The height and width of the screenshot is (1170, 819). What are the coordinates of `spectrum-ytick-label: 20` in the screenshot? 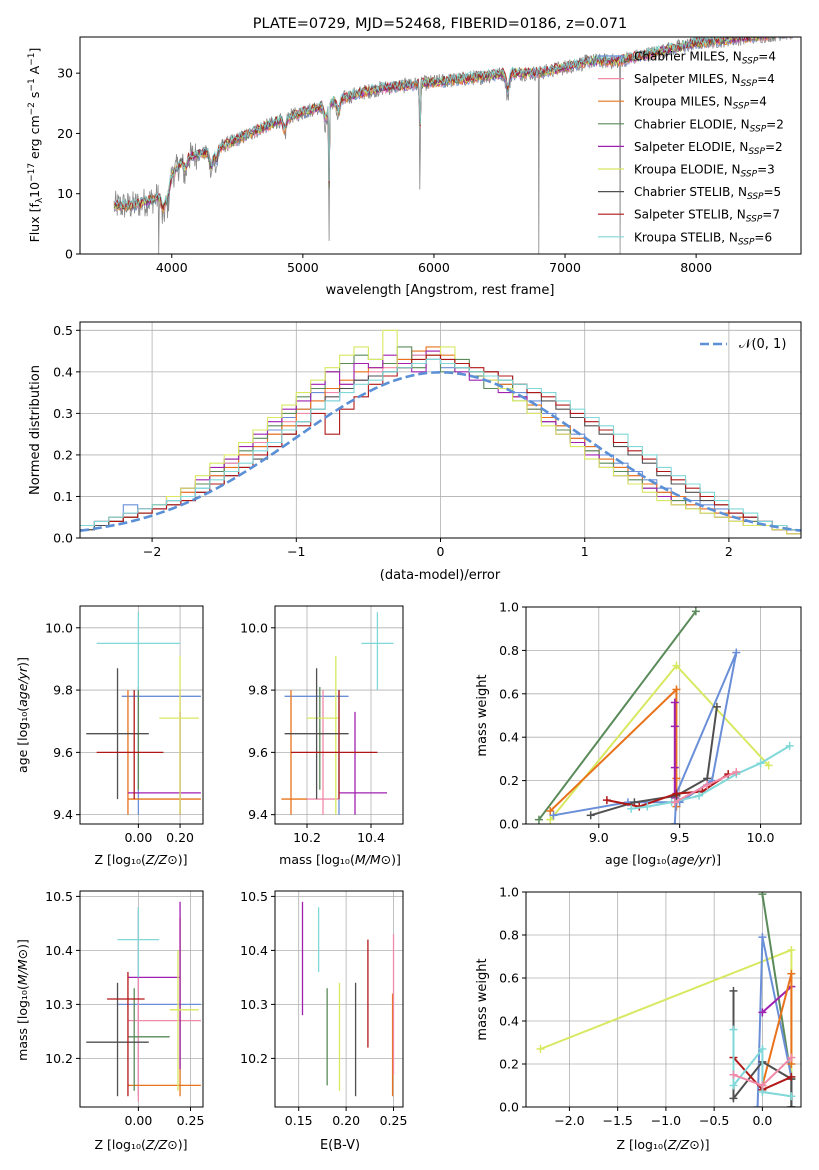 It's located at (65, 133).